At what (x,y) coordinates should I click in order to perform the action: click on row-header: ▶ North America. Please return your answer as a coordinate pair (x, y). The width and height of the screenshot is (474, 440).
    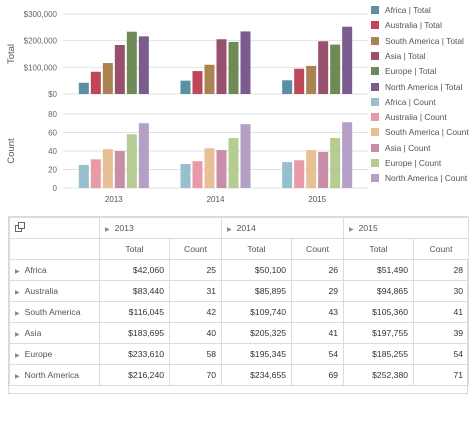
    Looking at the image, I should click on (54, 375).